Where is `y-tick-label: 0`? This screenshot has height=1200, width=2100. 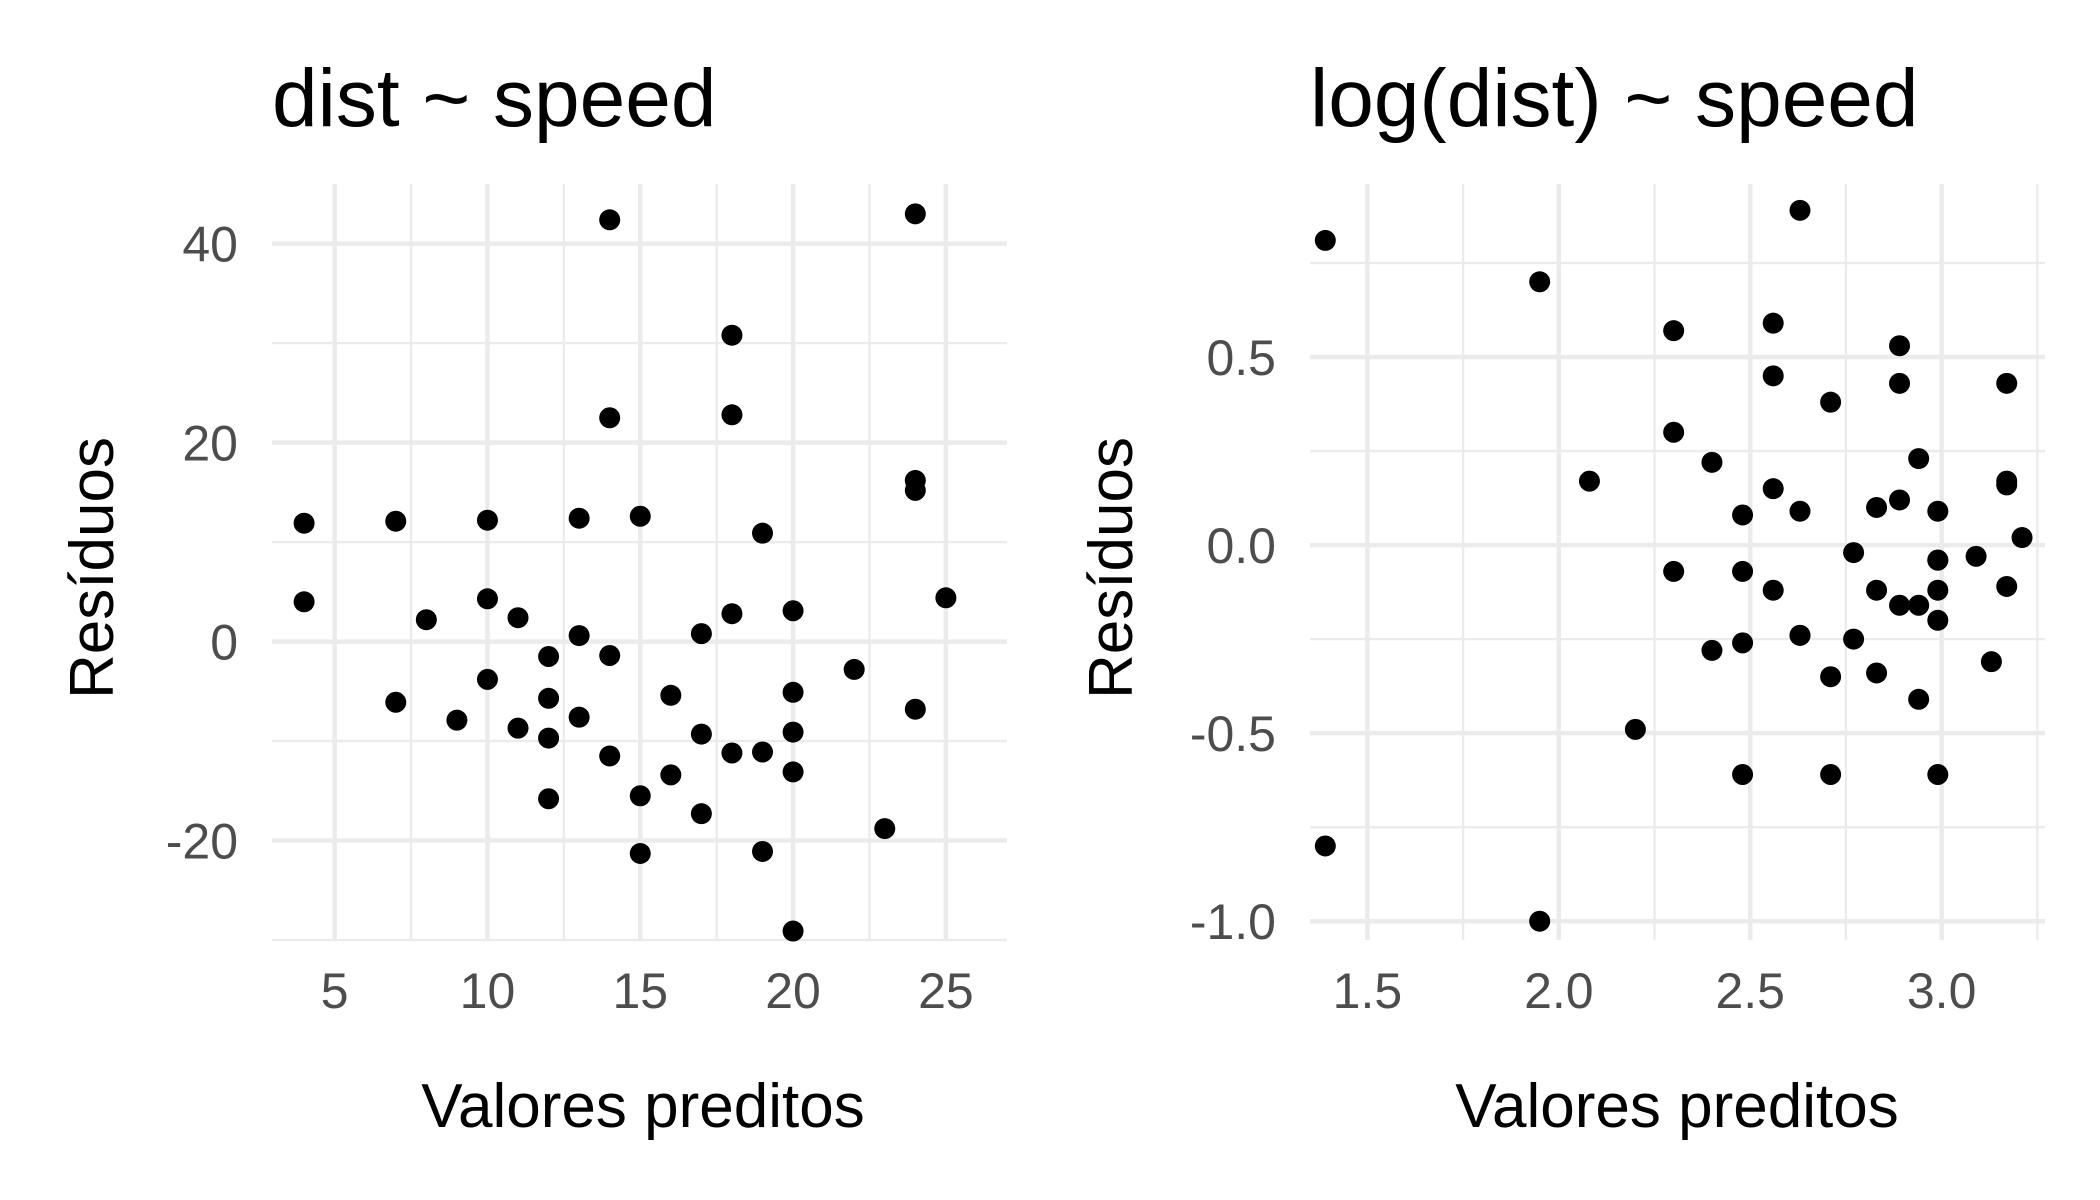
y-tick-label: 0 is located at coordinates (224, 643).